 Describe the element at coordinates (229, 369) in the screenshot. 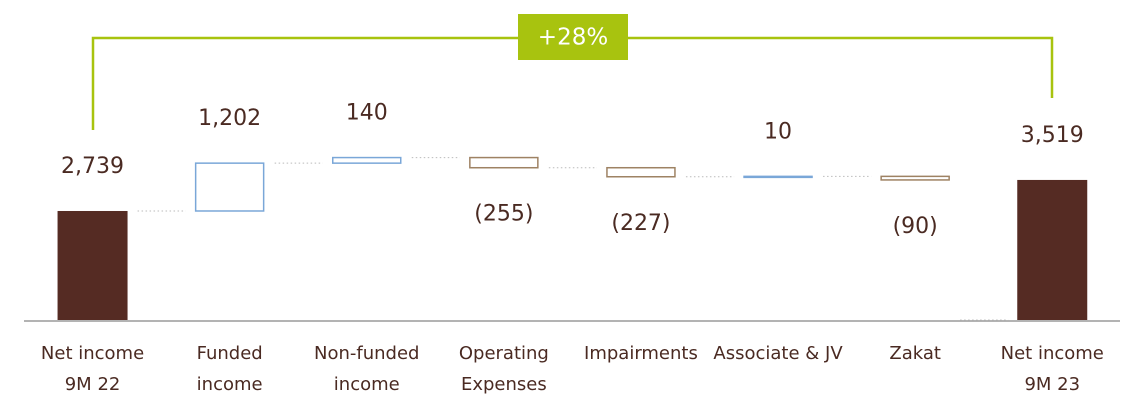

I see `category-label: Funded income` at that location.